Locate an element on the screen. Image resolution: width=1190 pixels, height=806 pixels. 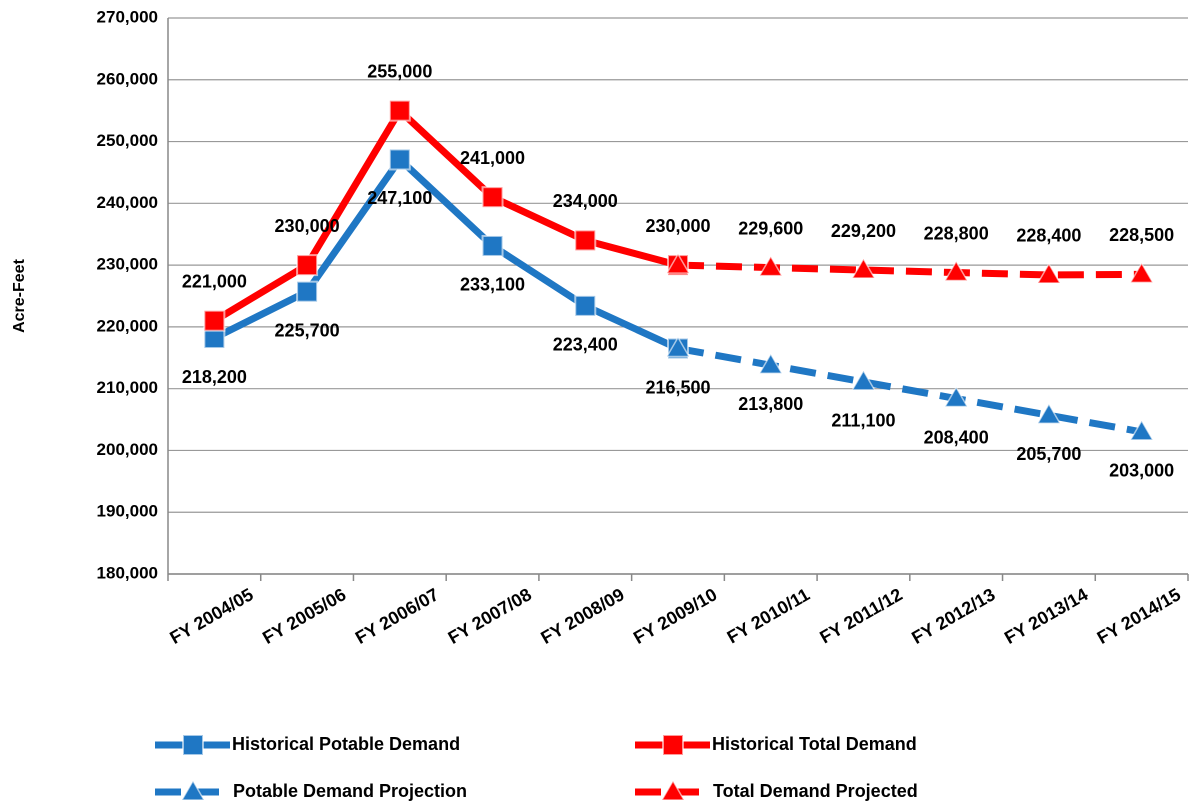
legend-entry: Total Demand Projected is located at coordinates (776, 790).